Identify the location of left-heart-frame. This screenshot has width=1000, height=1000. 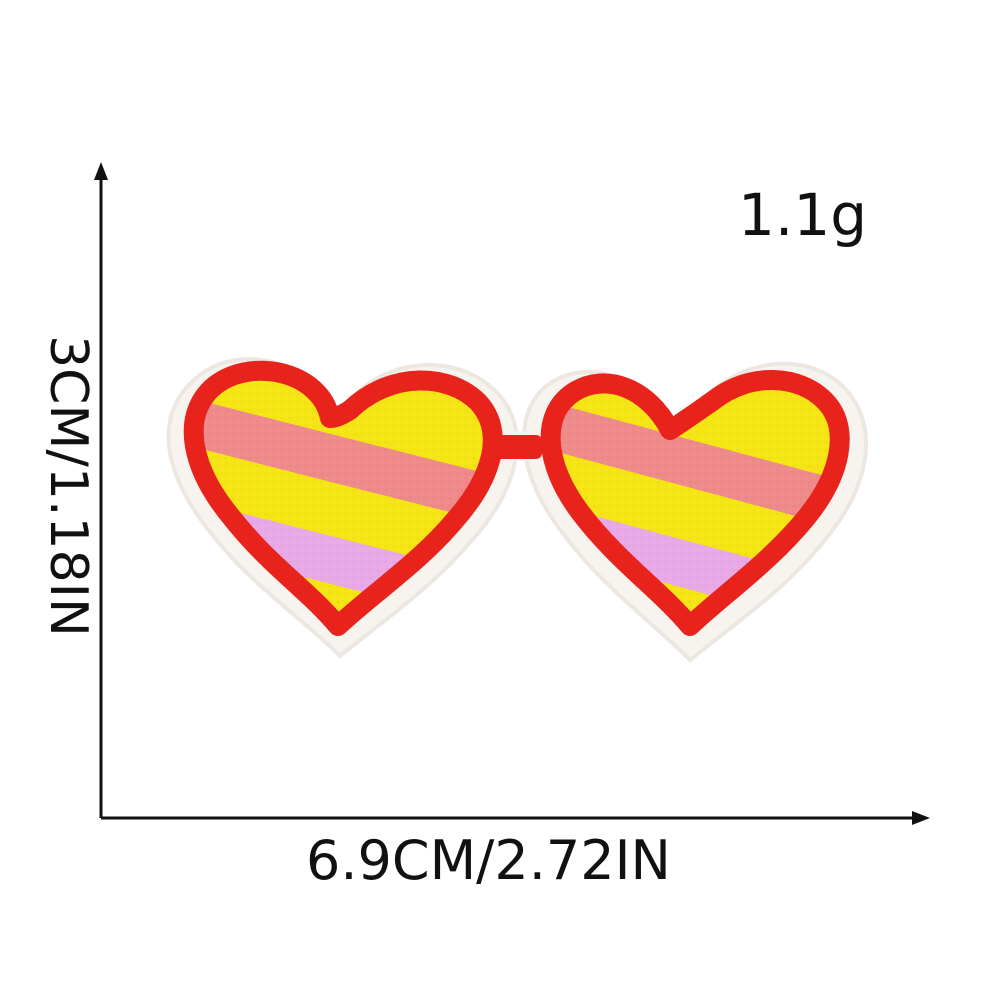
(343, 498).